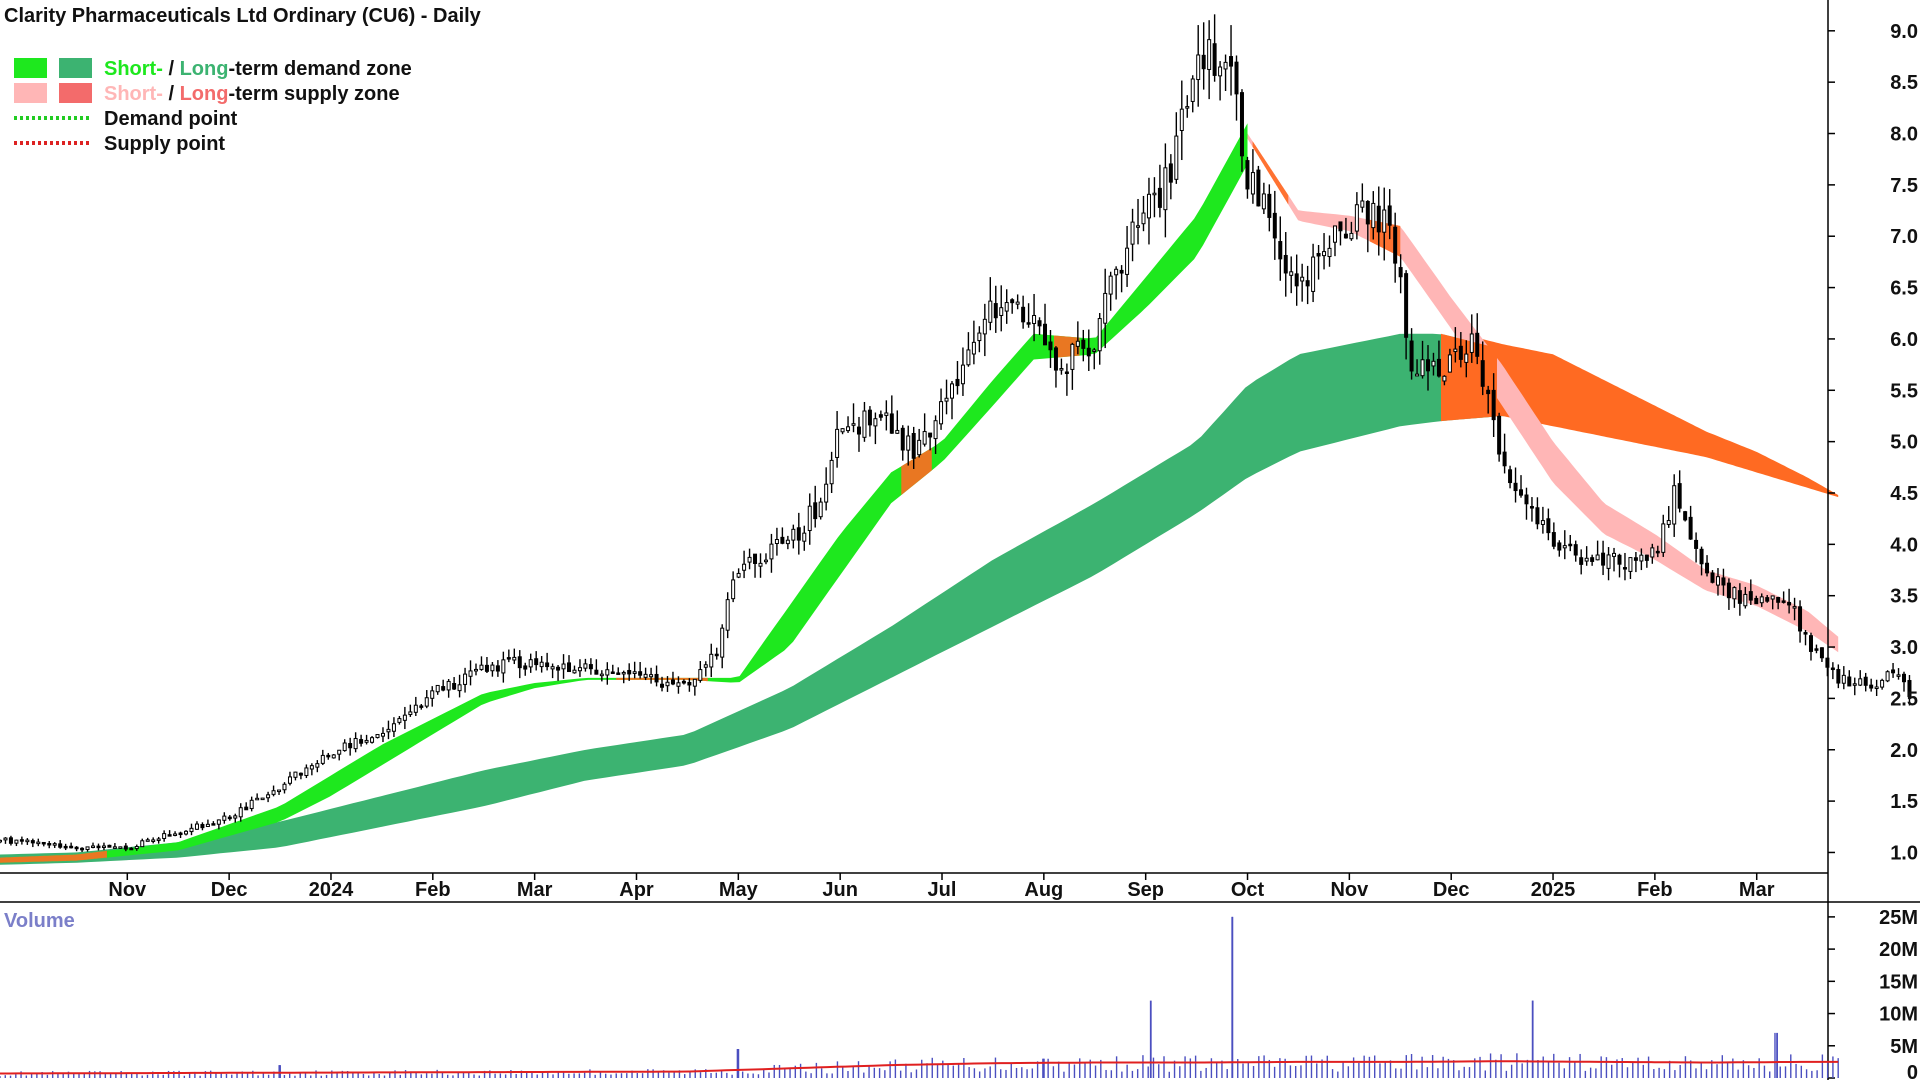 This screenshot has width=1920, height=1080. I want to click on price-tick-label: 6.5, so click(1904, 289).